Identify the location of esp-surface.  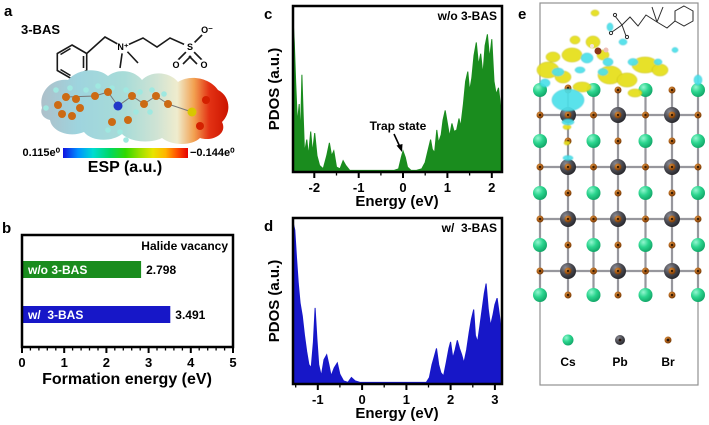
(135, 107).